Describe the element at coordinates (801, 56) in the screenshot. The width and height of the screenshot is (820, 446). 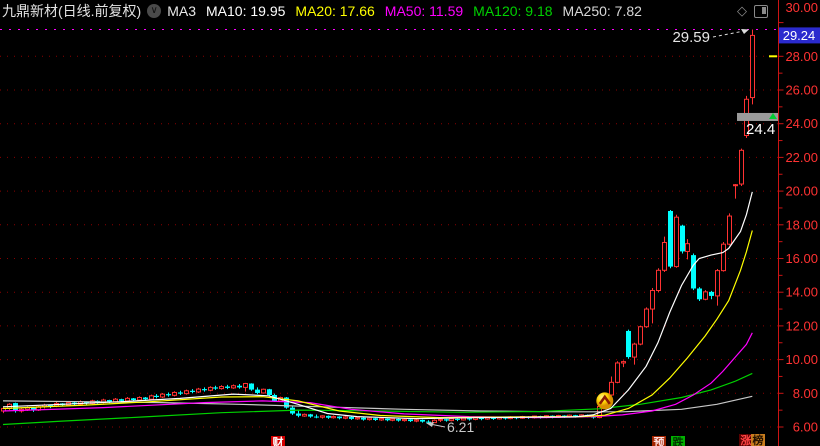
I see `axis-label: 28.00` at that location.